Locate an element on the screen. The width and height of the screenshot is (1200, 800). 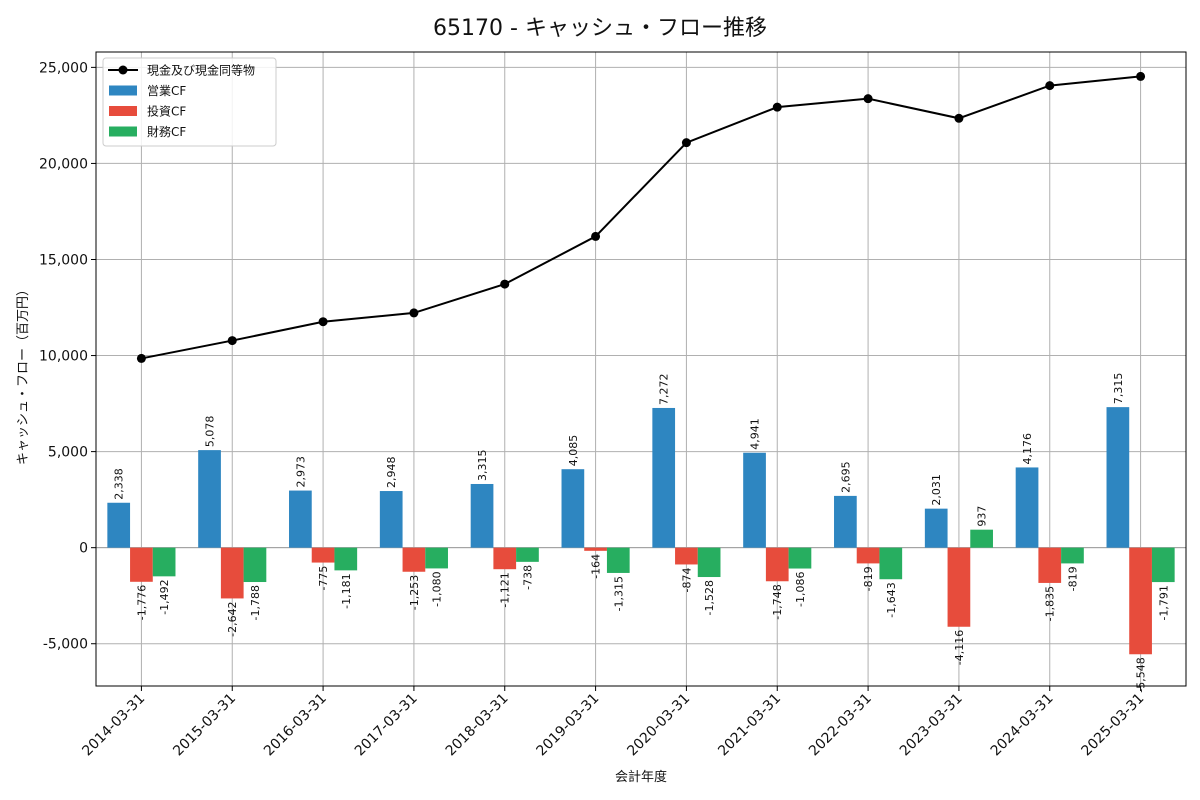
bar-value-label: -164 is located at coordinates (596, 566).